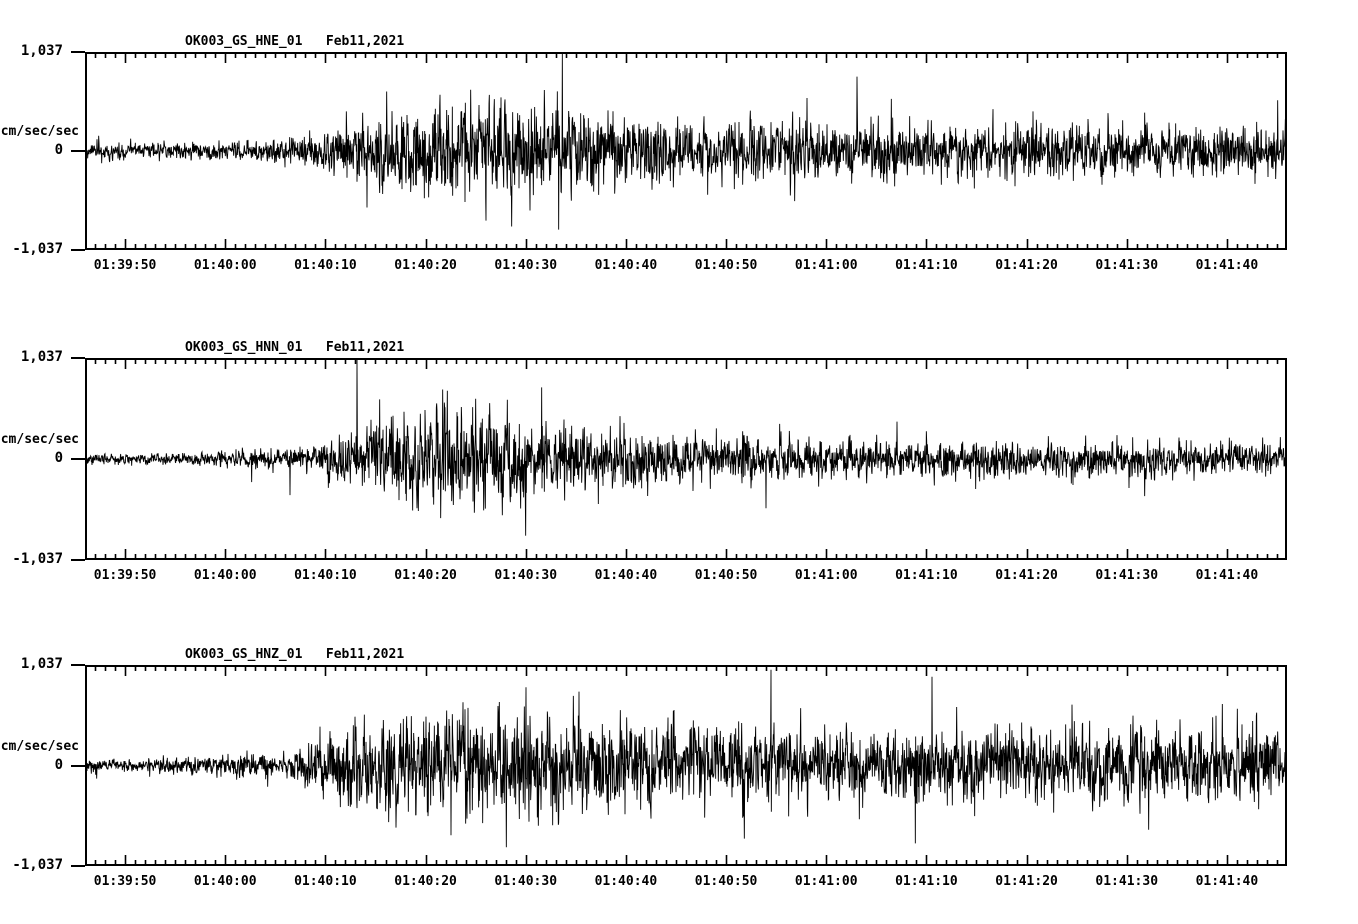  What do you see at coordinates (37, 559) in the screenshot?
I see `ytick-label-hnn-2: -1,037` at bounding box center [37, 559].